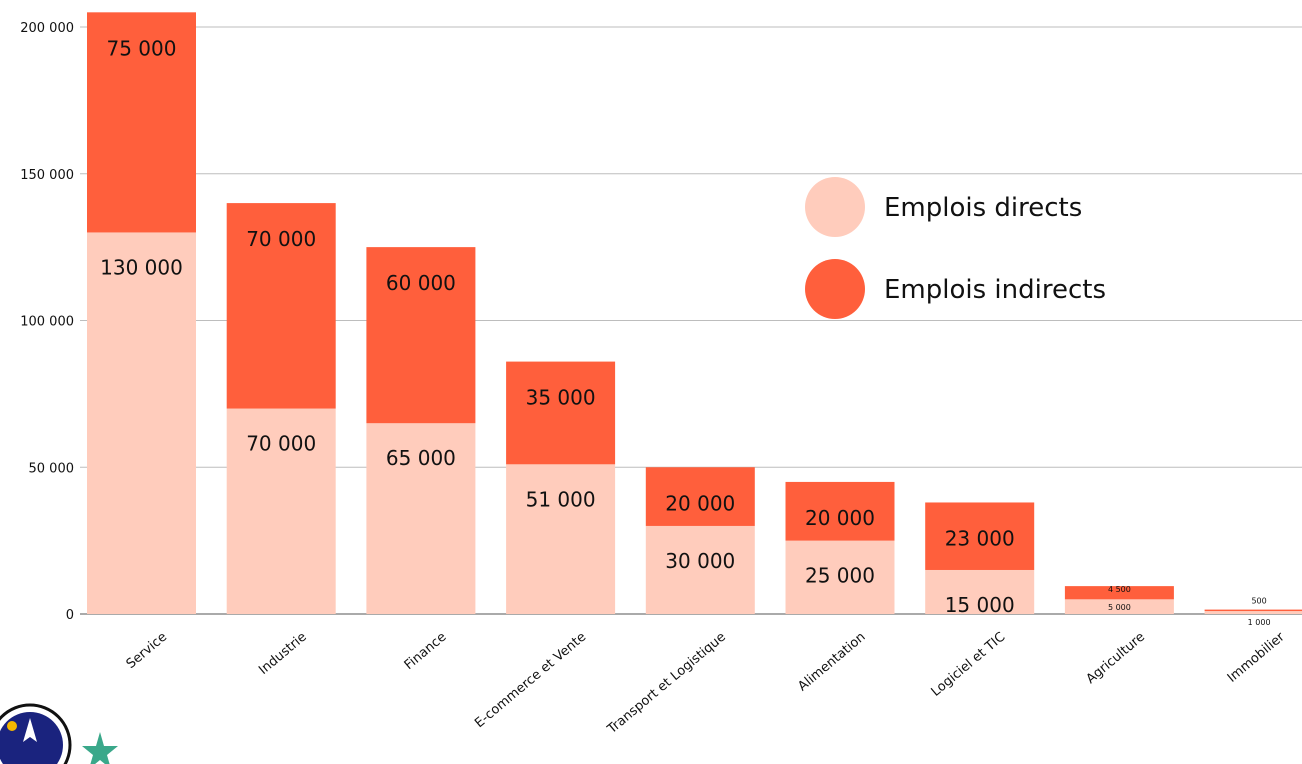  What do you see at coordinates (421, 283) in the screenshot?
I see `value-label-indirect: 60 000` at bounding box center [421, 283].